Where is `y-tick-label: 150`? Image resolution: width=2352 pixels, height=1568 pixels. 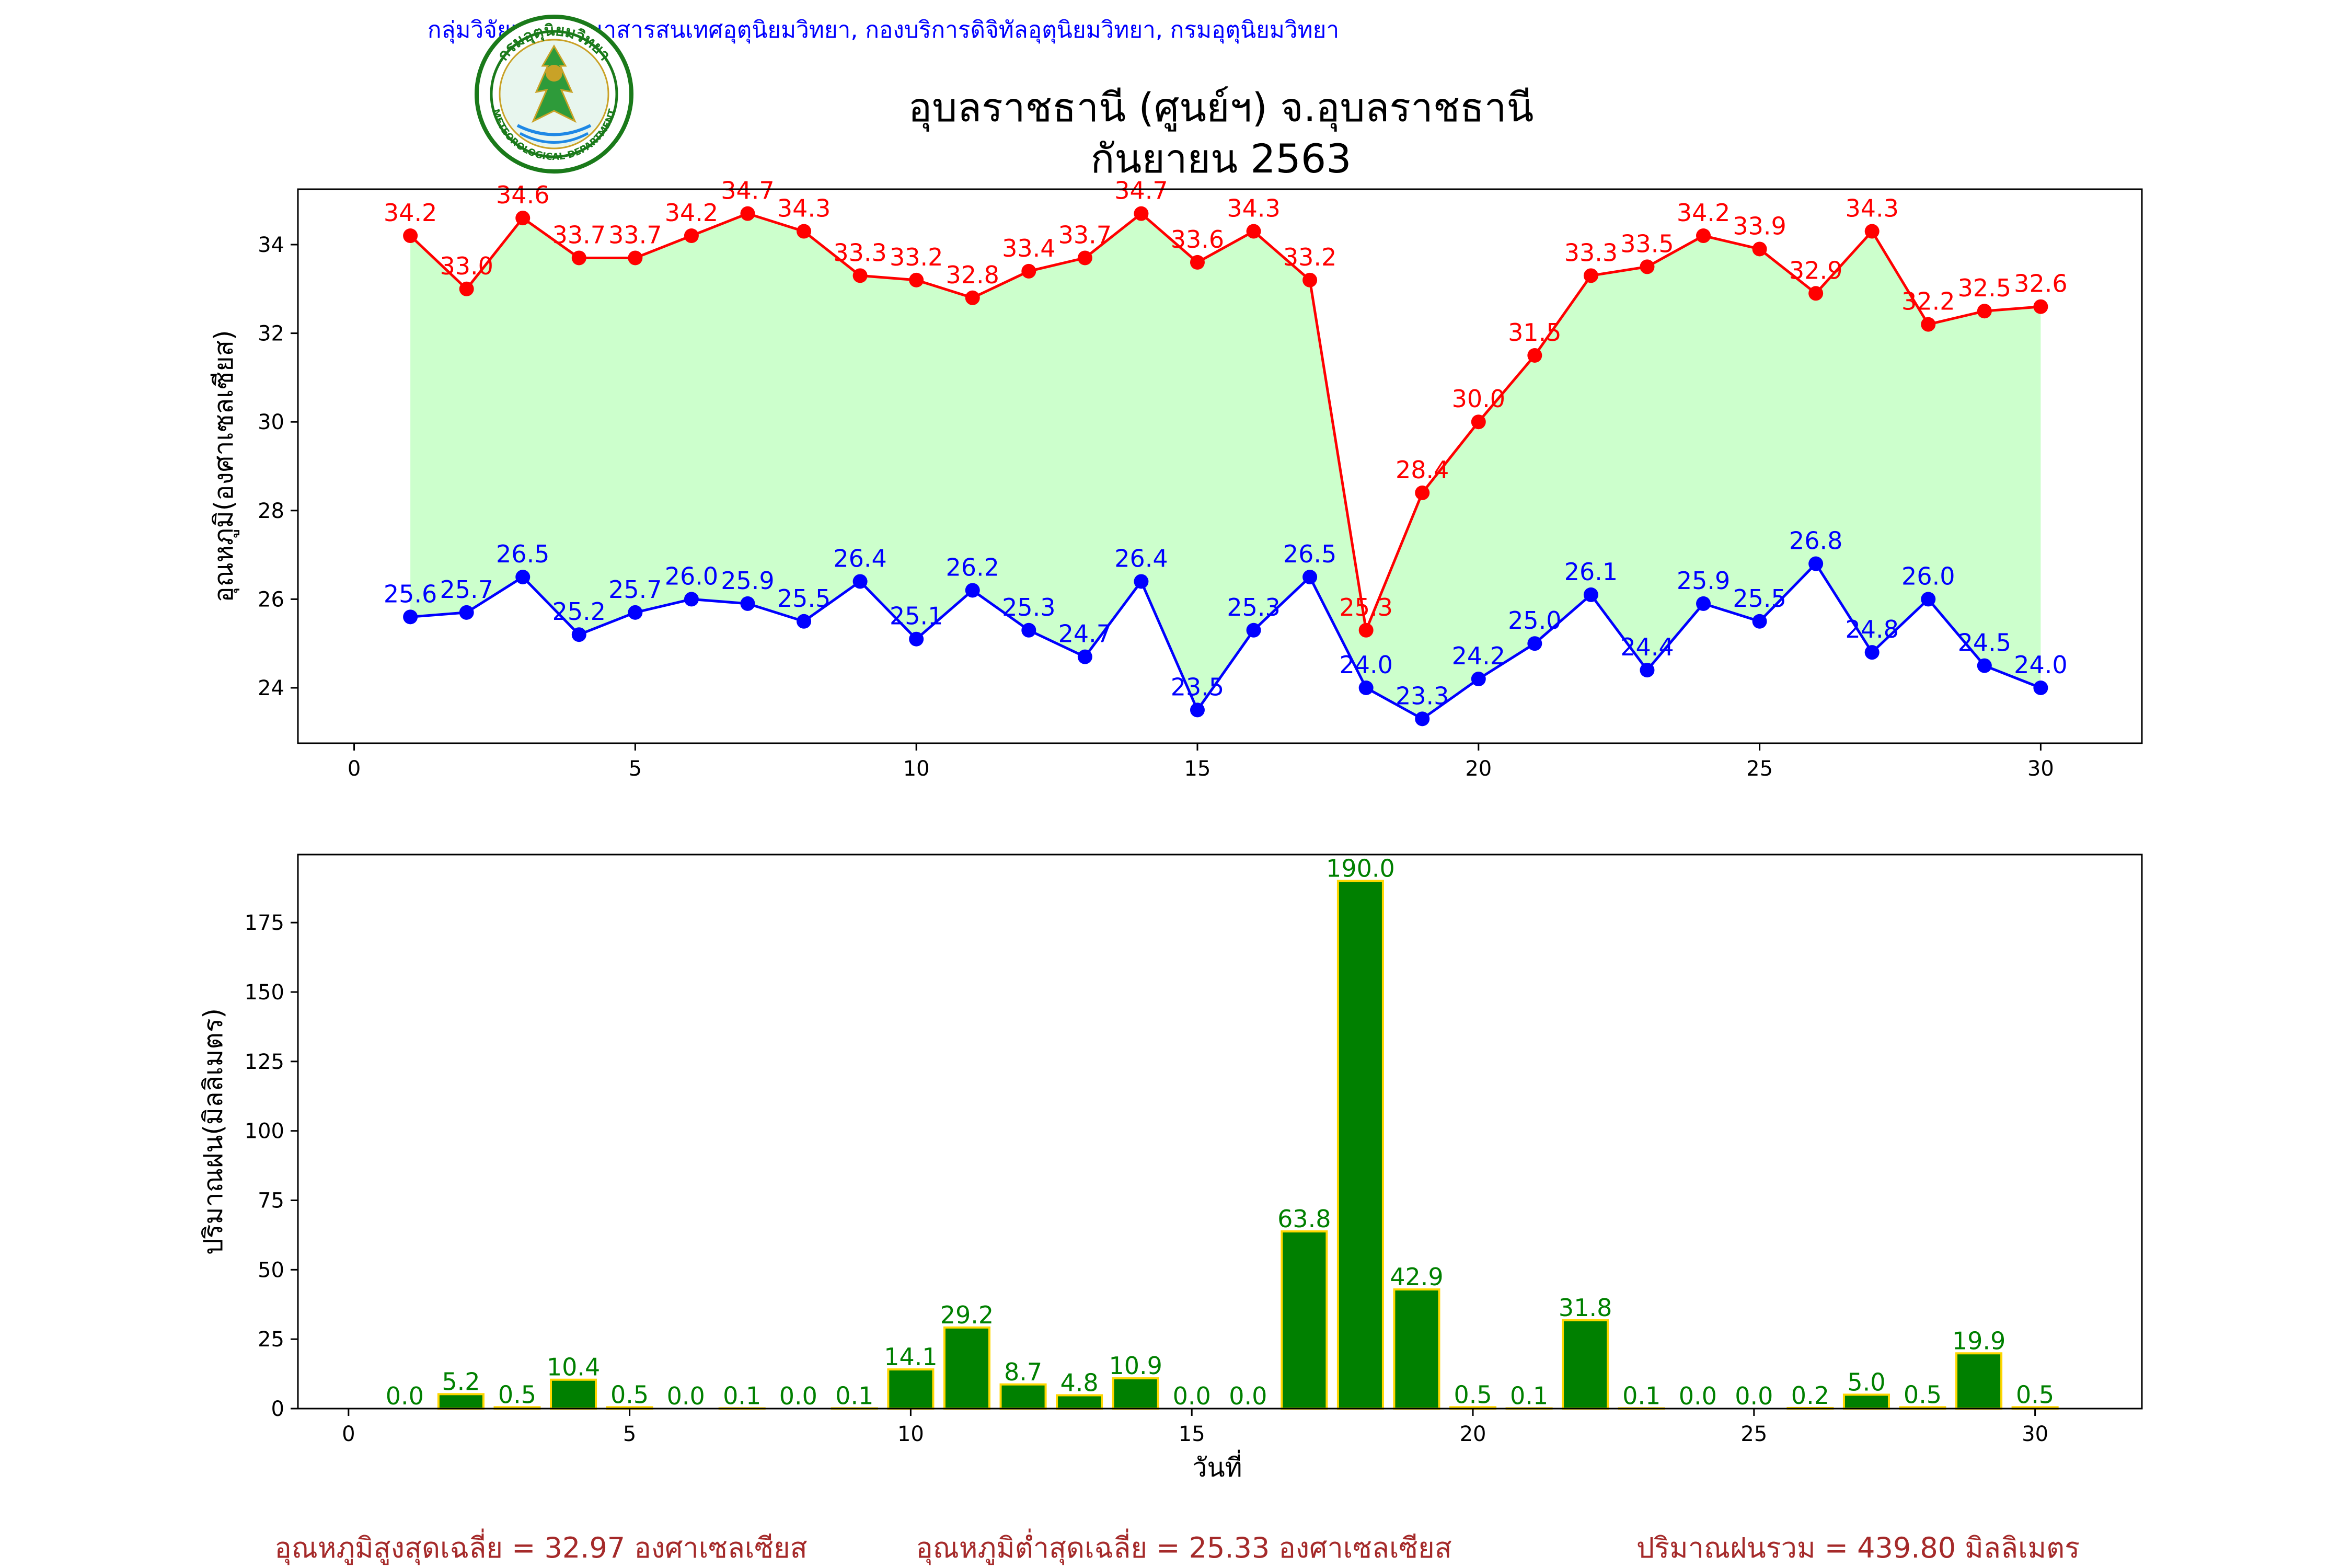 y-tick-label: 150 is located at coordinates (264, 993).